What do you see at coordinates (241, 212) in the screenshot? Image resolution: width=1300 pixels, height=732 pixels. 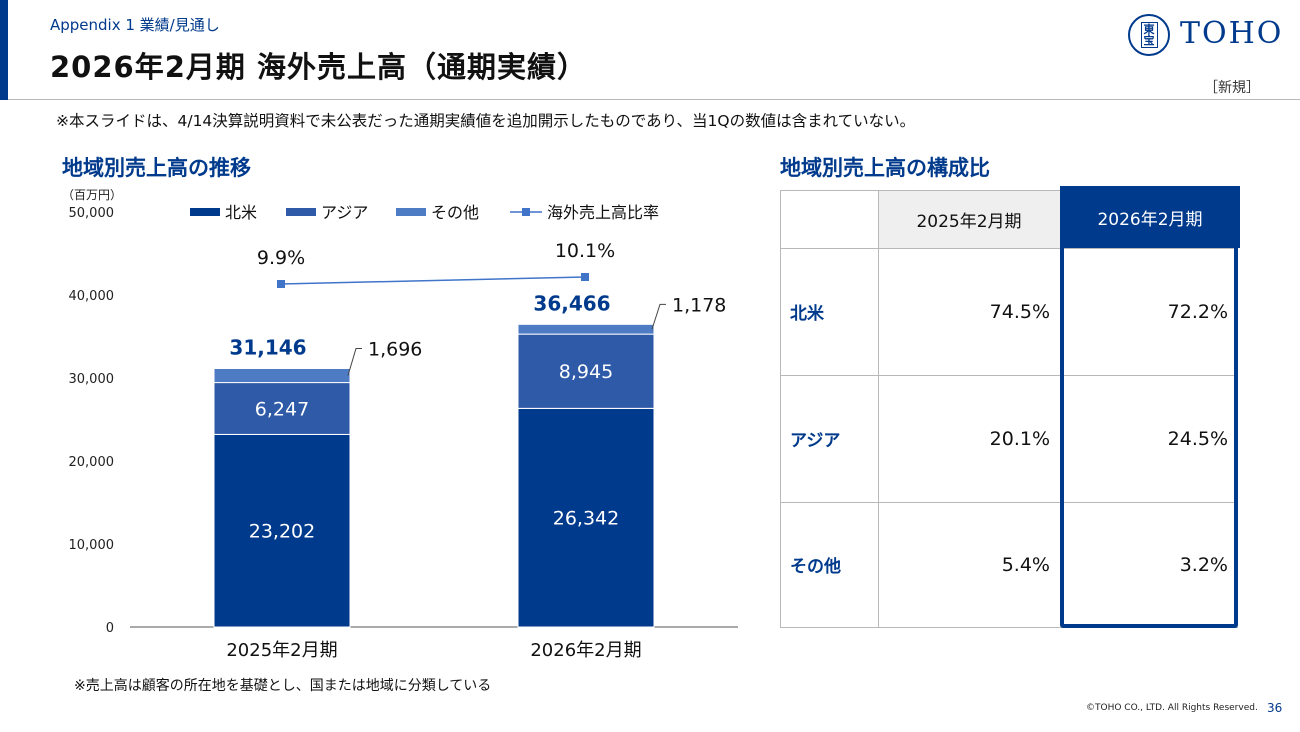 I see `legend-label: 北米` at bounding box center [241, 212].